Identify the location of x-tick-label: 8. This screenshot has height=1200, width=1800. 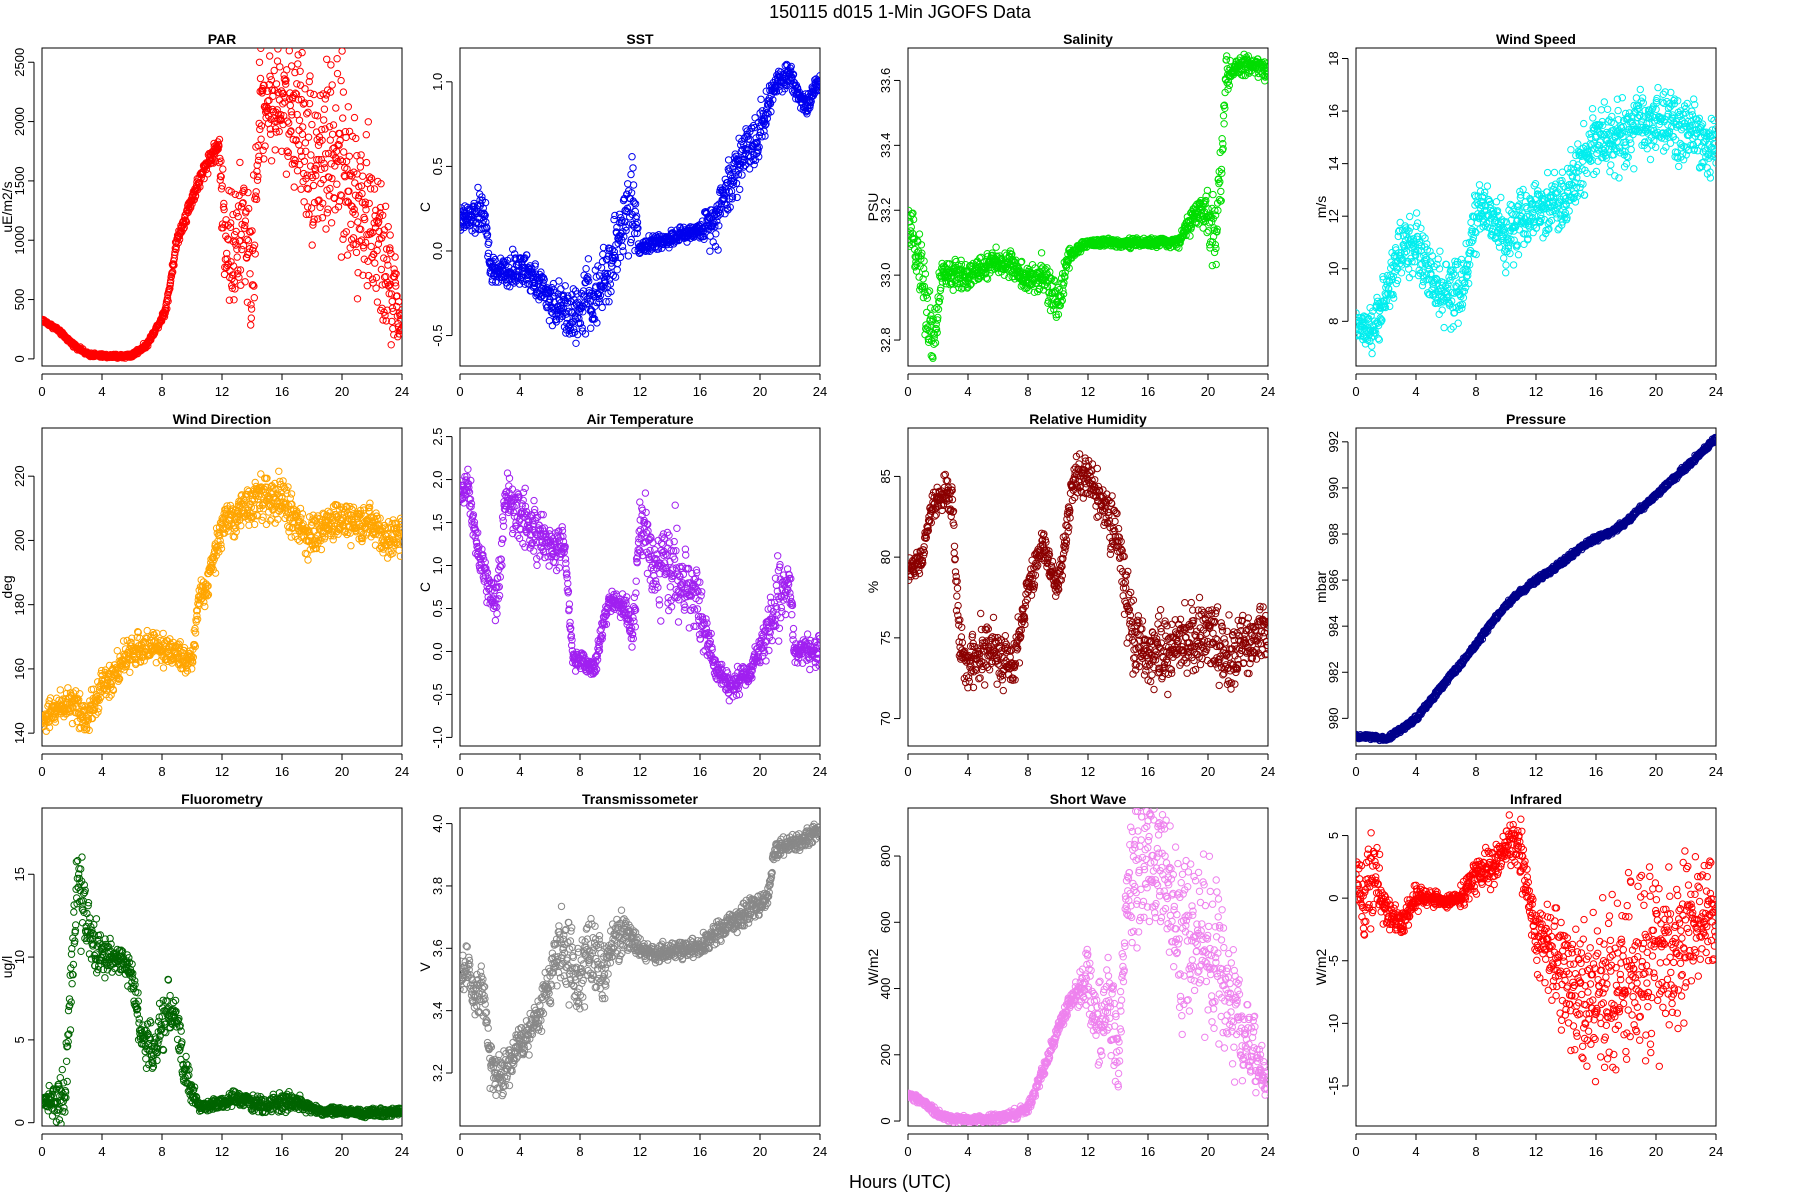
(161, 391).